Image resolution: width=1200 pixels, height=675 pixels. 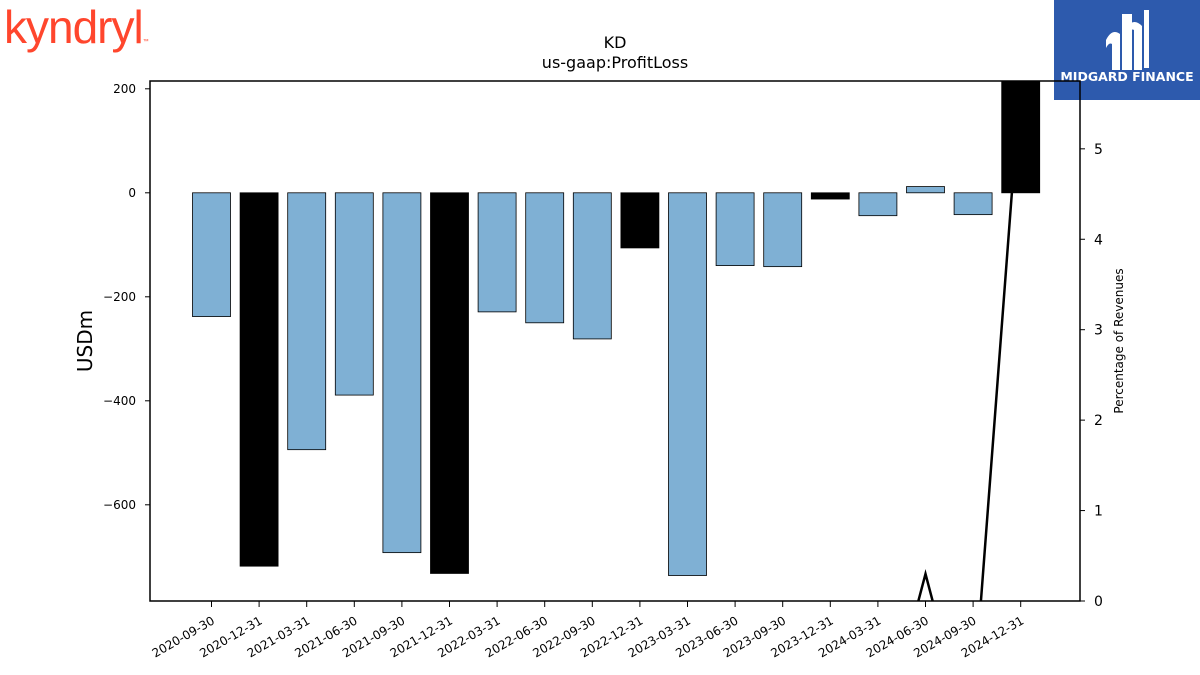 What do you see at coordinates (85, 341) in the screenshot?
I see `y-axis-label: USDm` at bounding box center [85, 341].